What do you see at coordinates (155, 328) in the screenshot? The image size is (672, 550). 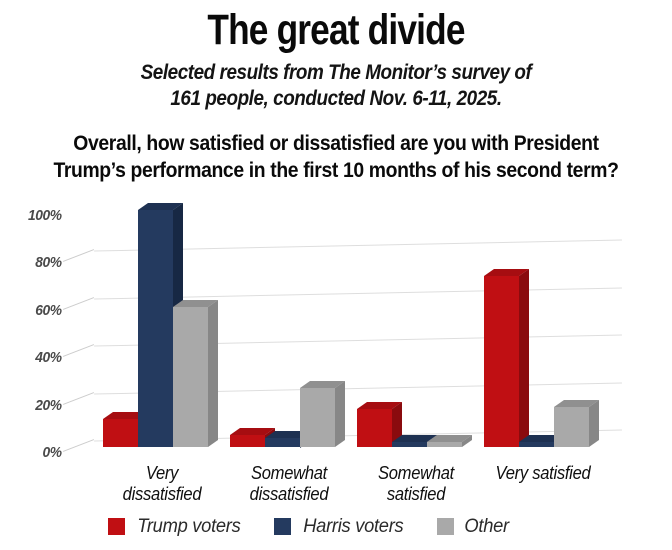 I see `bar-harris-voters-very-dissatisfied` at bounding box center [155, 328].